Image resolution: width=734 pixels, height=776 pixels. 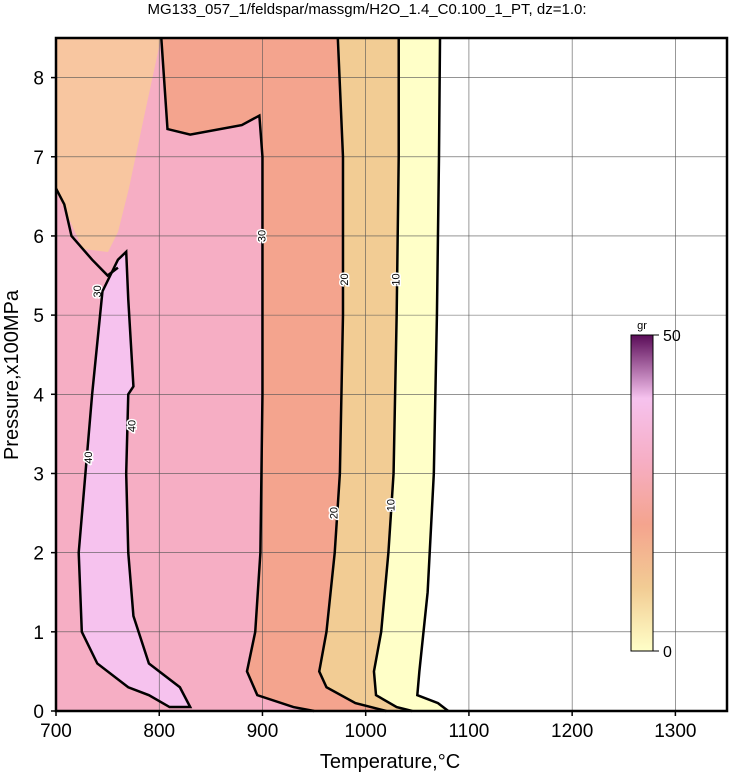 What do you see at coordinates (38, 474) in the screenshot?
I see `y-tick-label: 3` at bounding box center [38, 474].